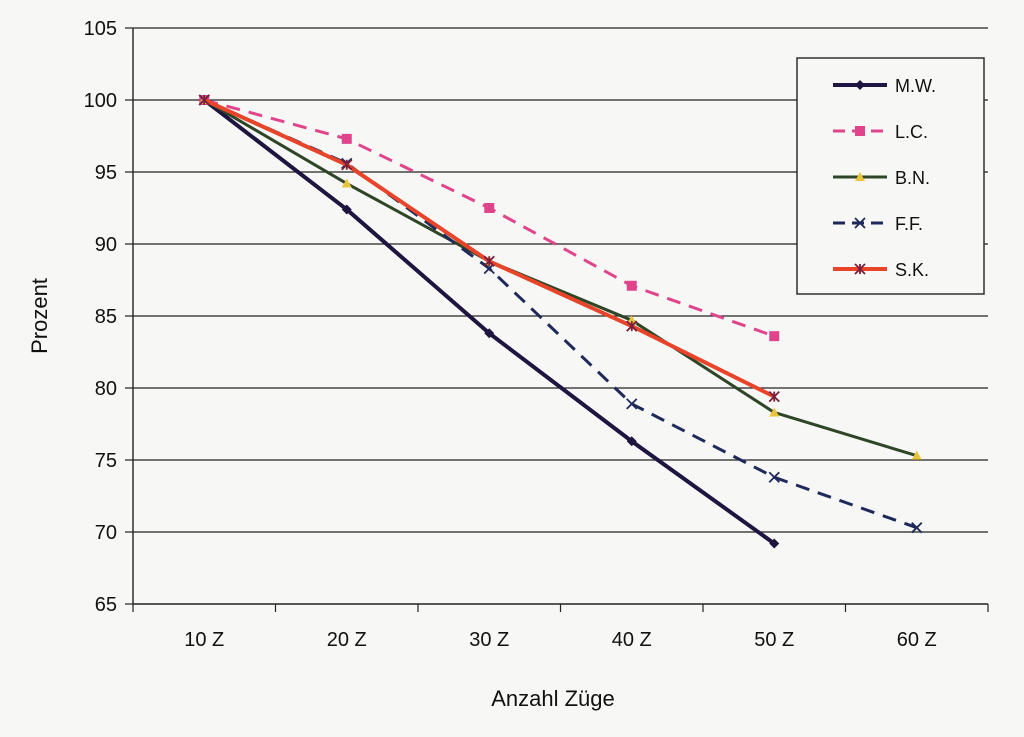  I want to click on y-tick-label: 65, so click(106, 605).